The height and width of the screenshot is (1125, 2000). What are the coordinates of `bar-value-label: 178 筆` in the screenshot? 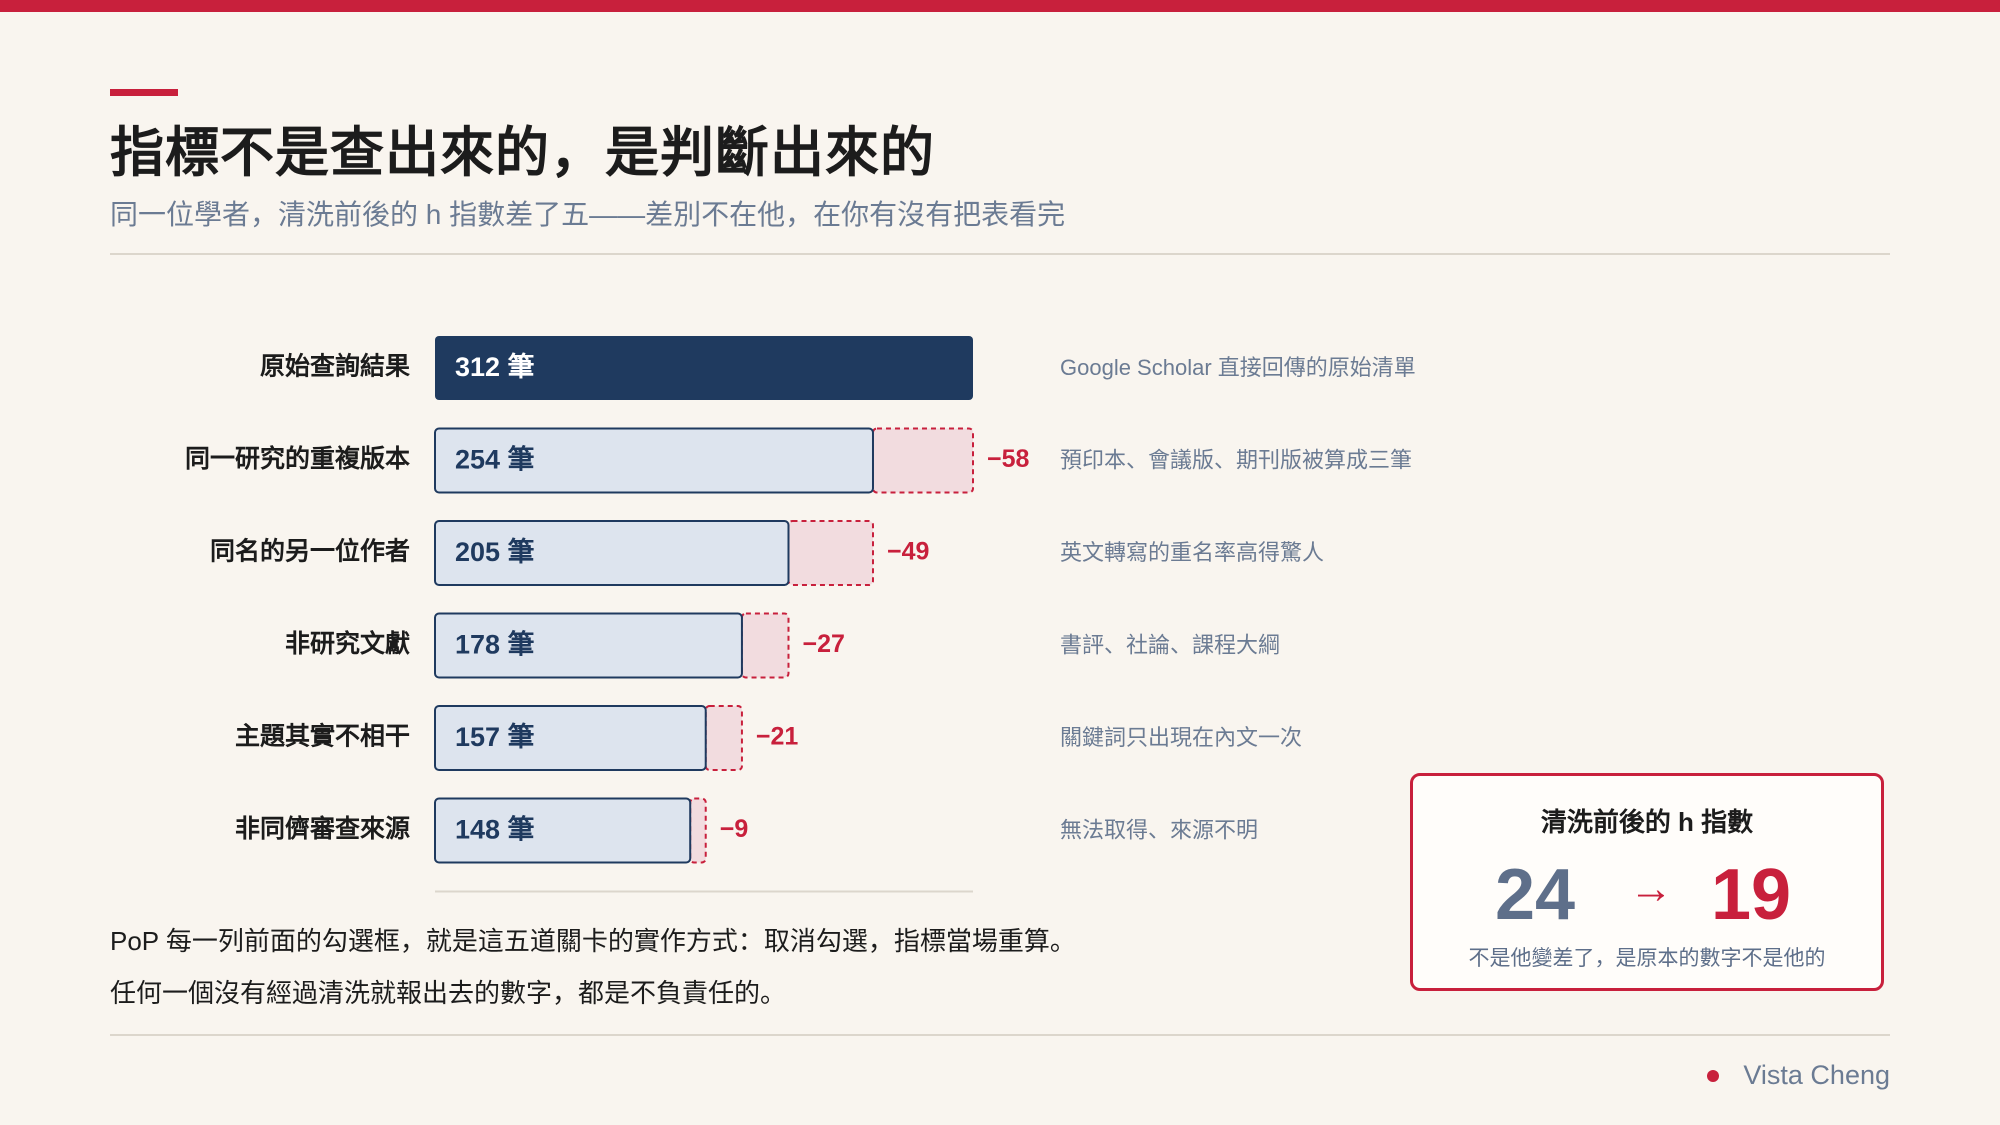 It's located at (495, 645).